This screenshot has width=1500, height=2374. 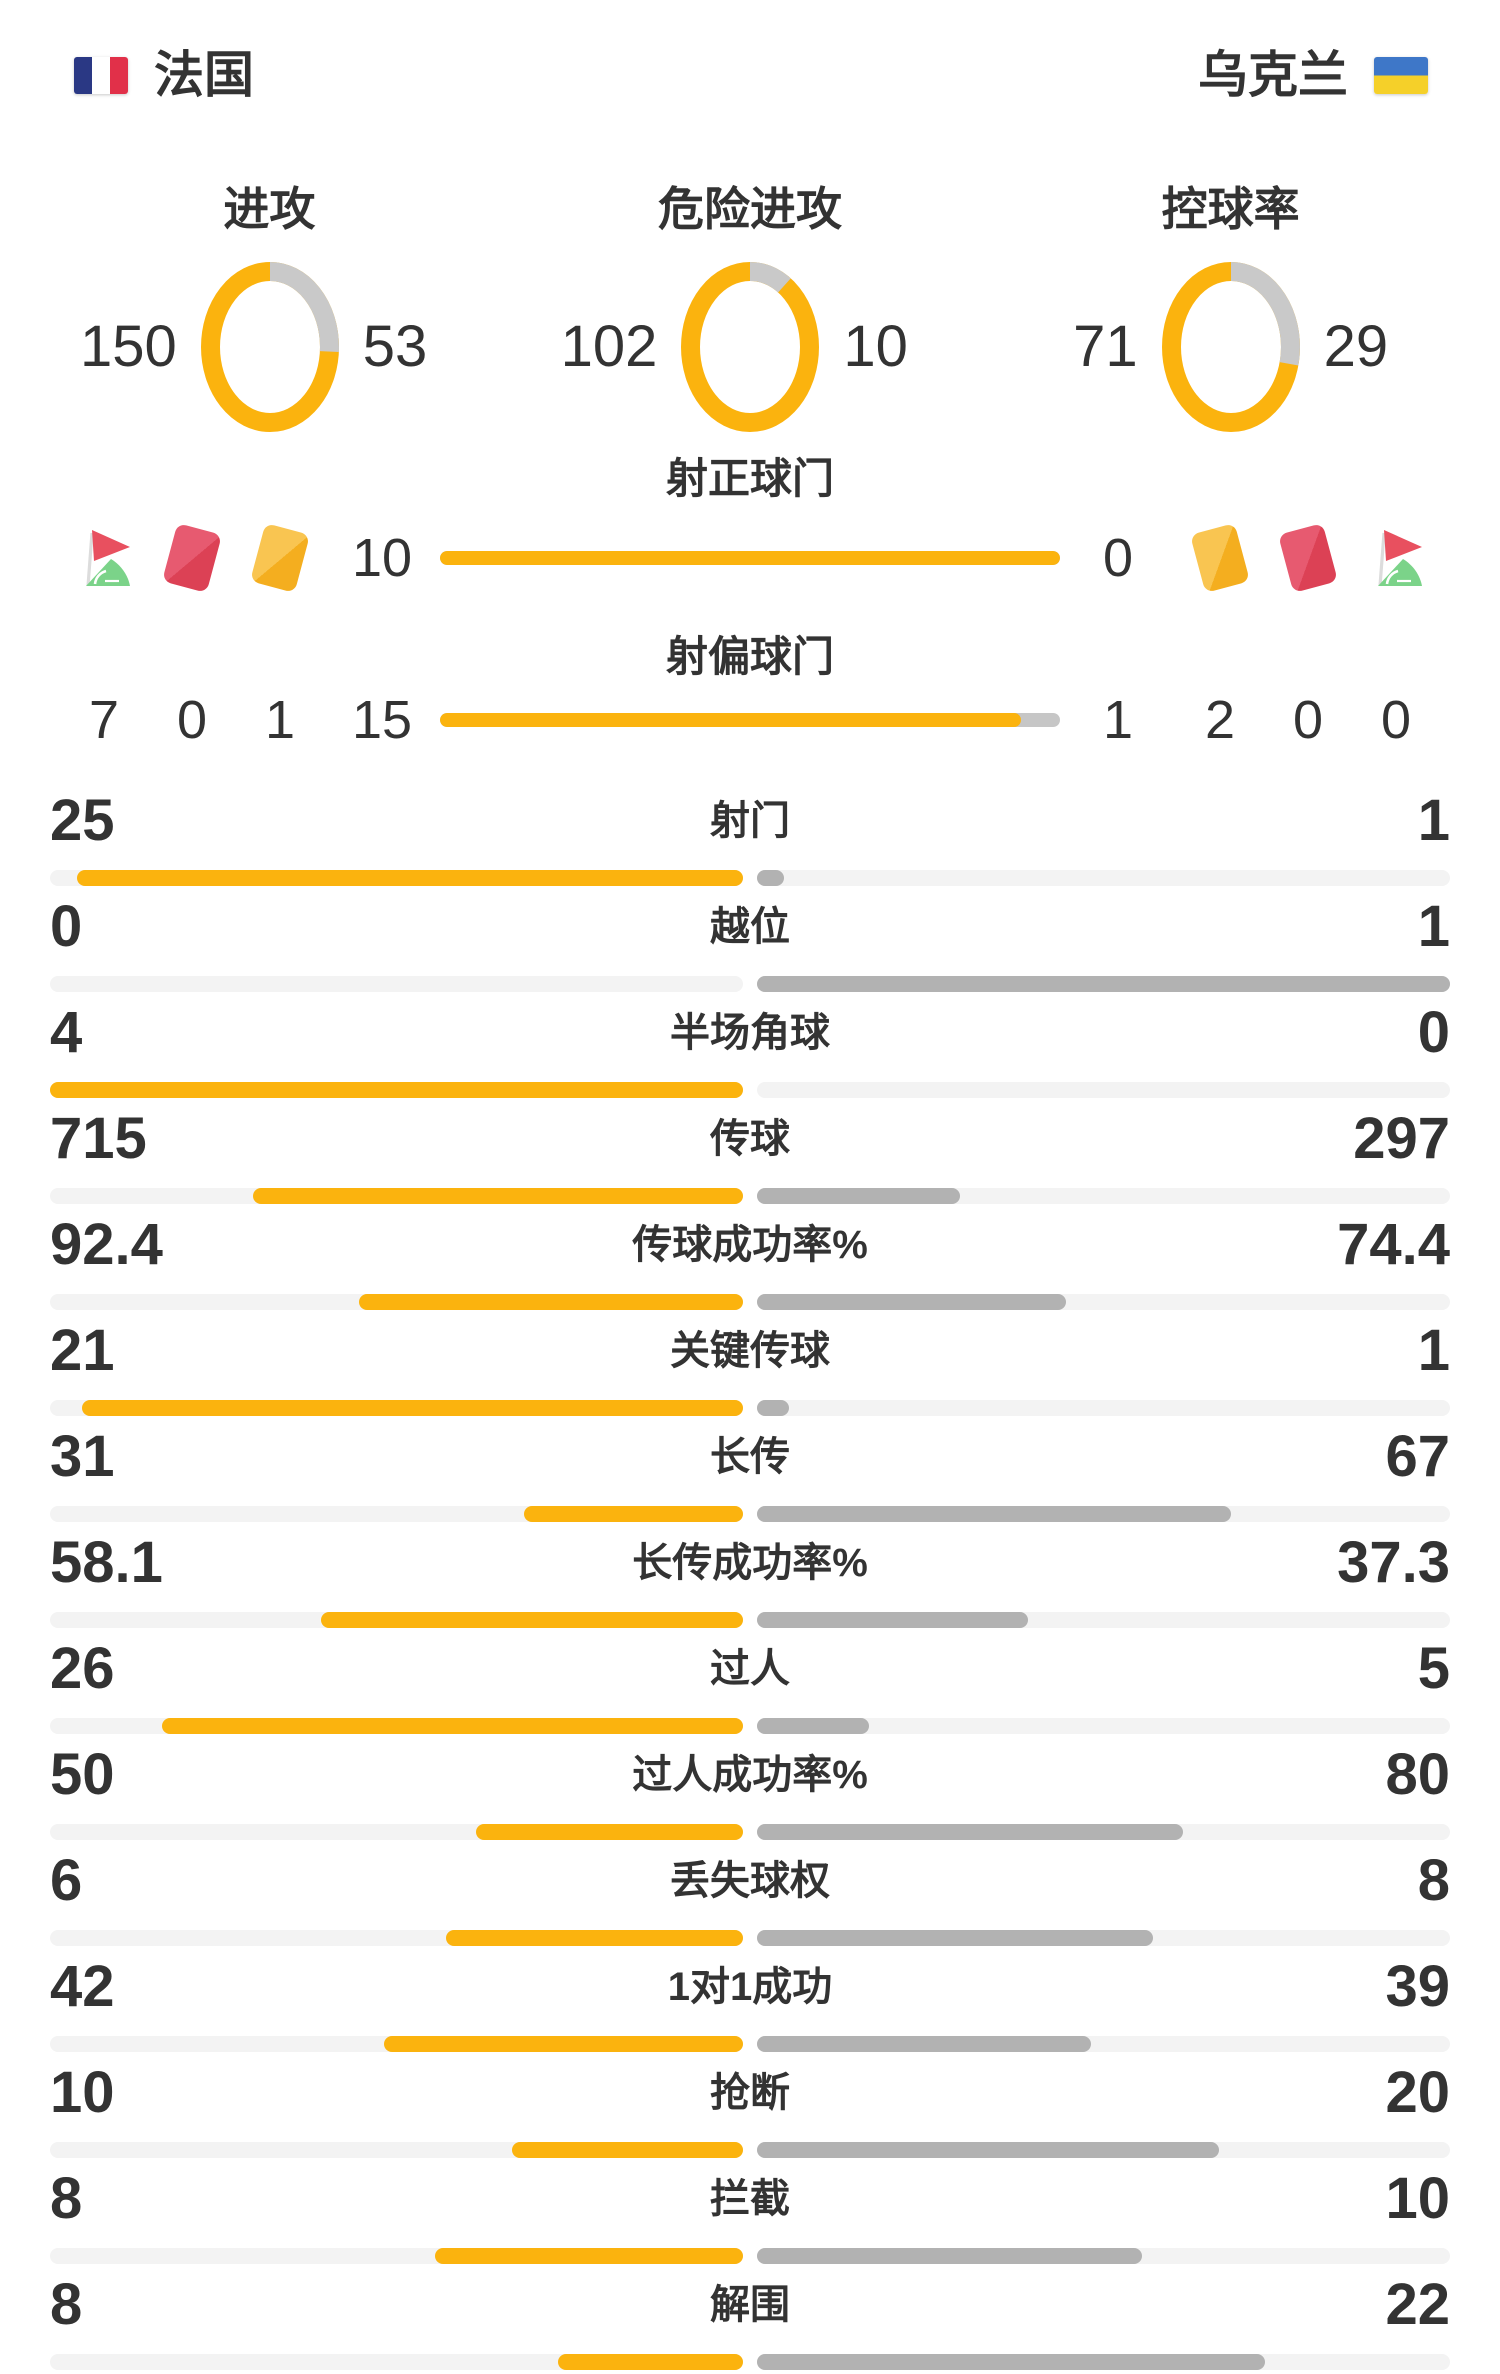 I want to click on home-red-cards-count: 0, so click(x=192, y=720).